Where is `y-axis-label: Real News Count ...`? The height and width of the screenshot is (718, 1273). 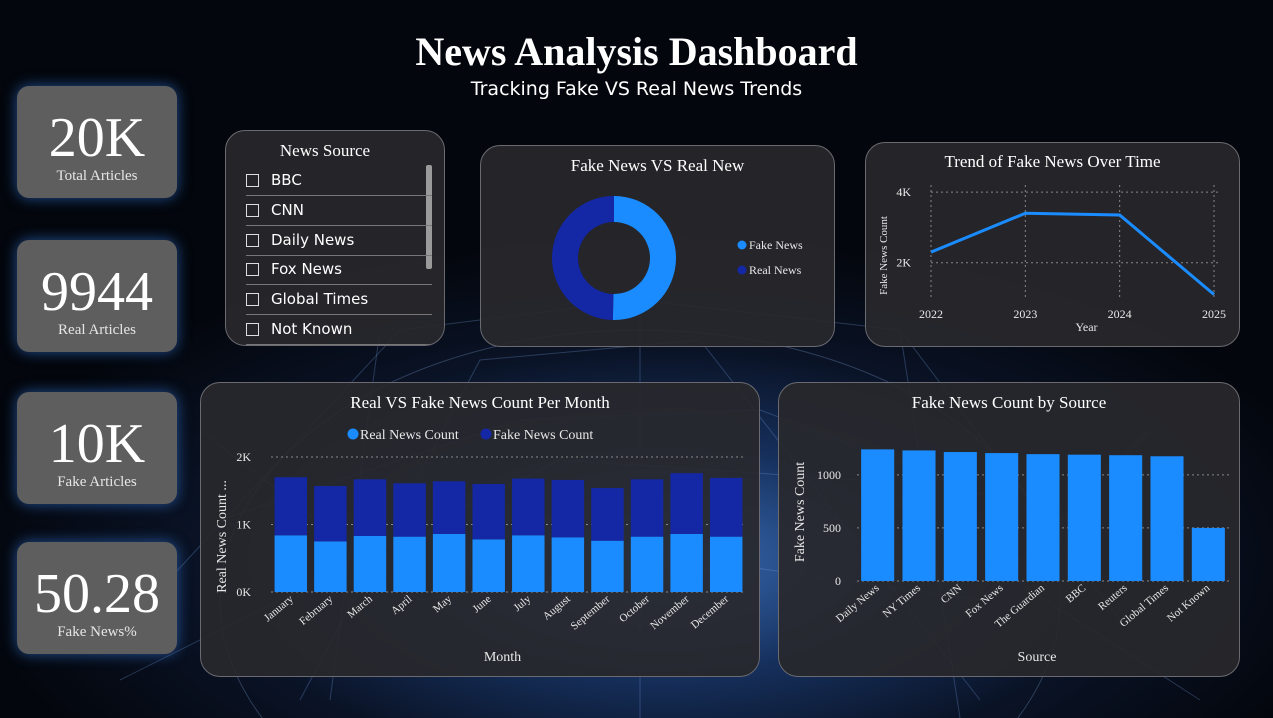 y-axis-label: Real News Count ... is located at coordinates (222, 536).